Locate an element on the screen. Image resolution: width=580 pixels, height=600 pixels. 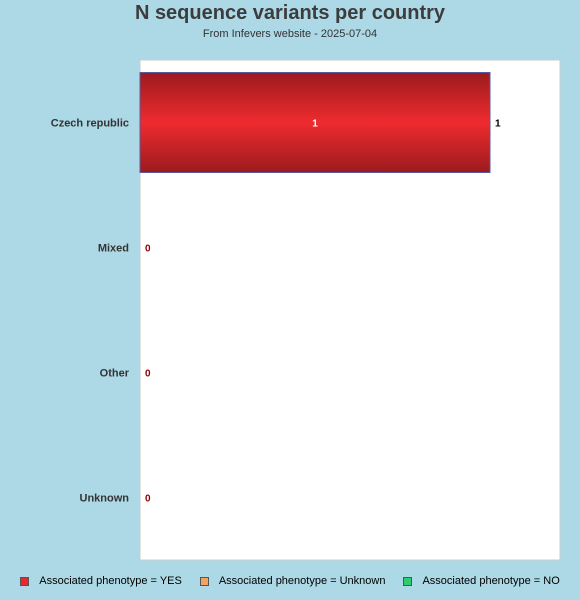
legend-label-yes: Associated phenotype = YES is located at coordinates (110, 581).